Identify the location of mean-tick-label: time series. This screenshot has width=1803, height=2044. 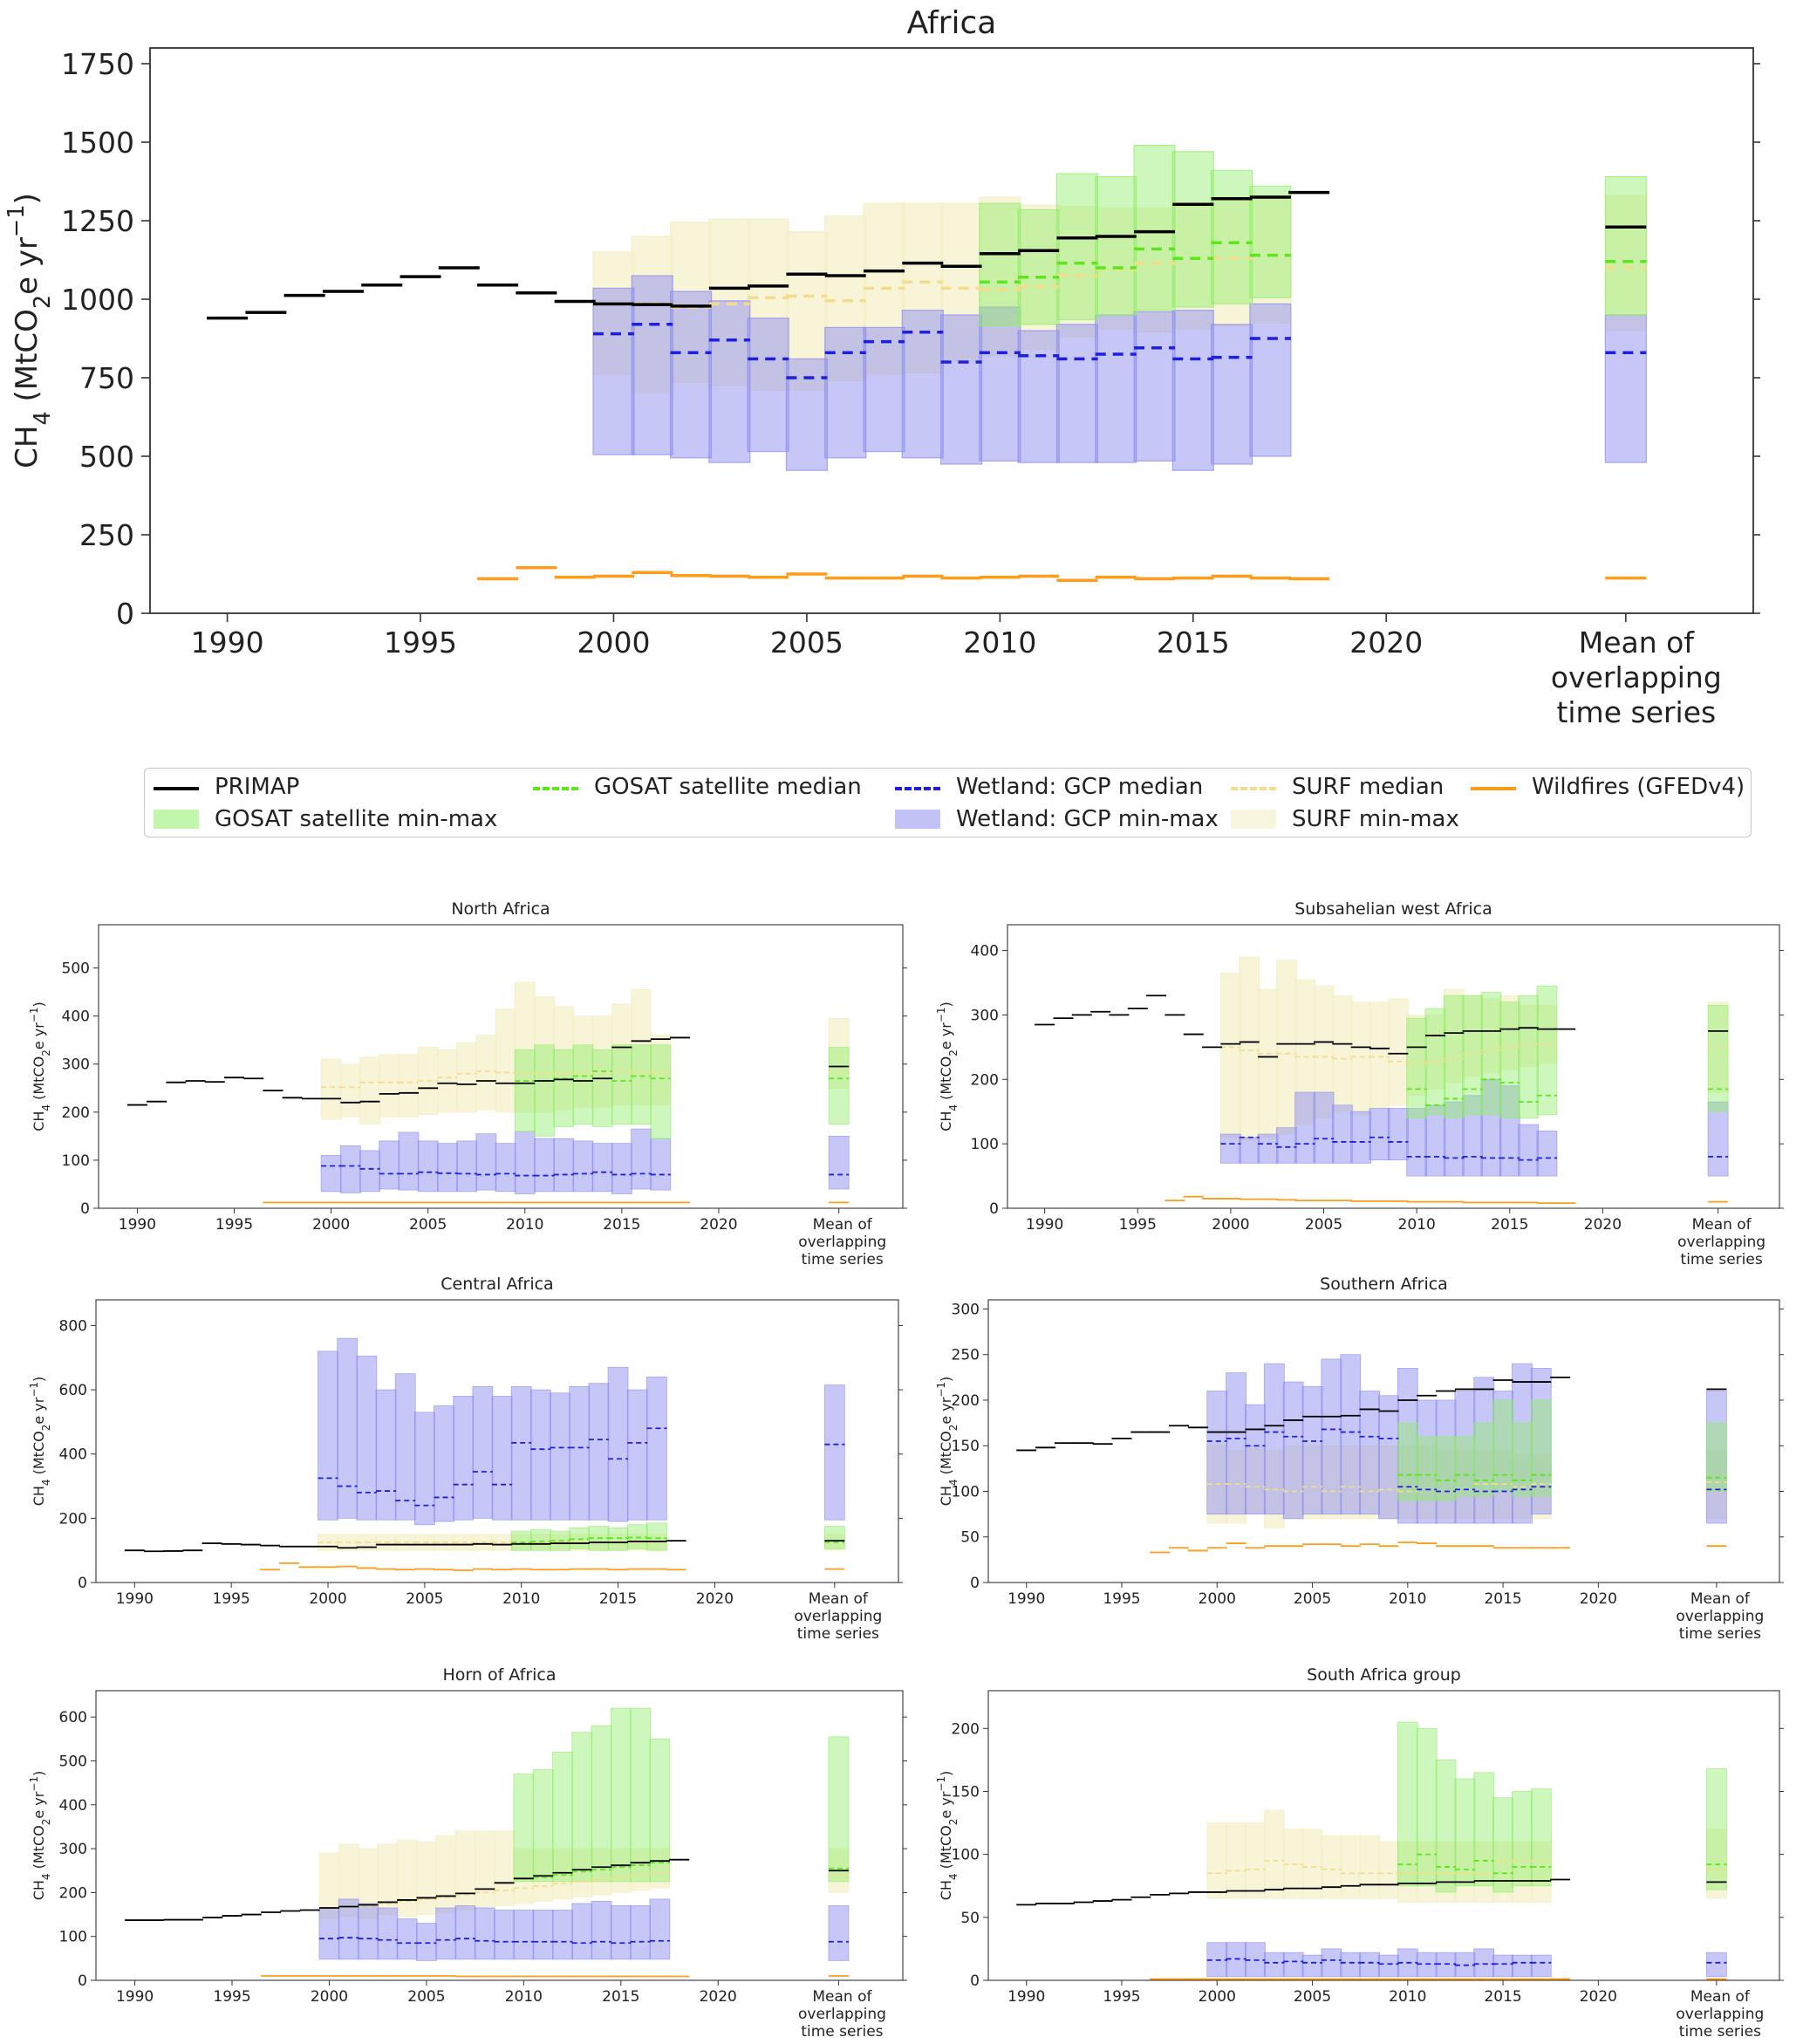
(843, 1259).